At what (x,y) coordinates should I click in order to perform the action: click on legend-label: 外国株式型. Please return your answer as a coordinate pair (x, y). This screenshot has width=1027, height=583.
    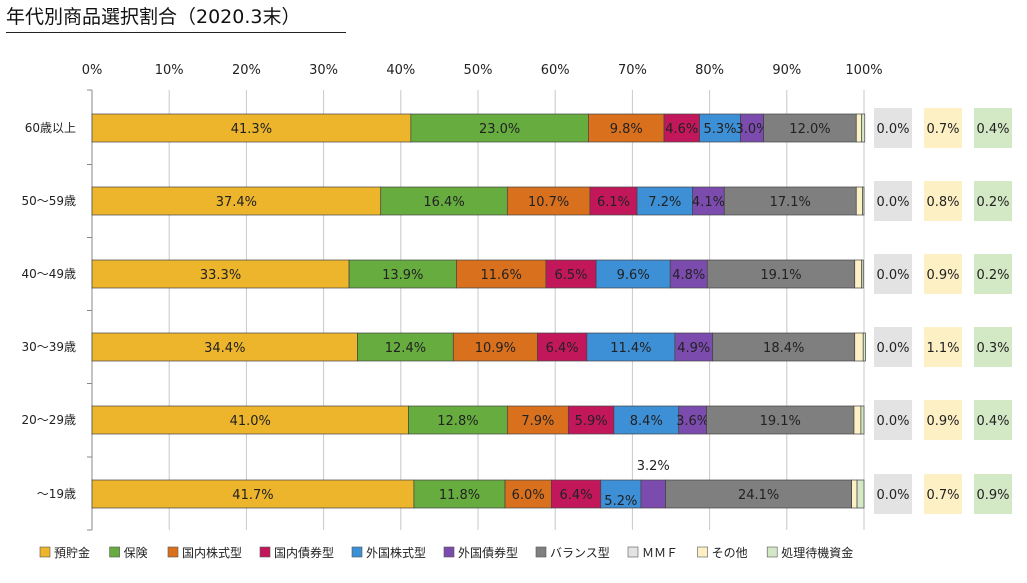
    Looking at the image, I should click on (396, 552).